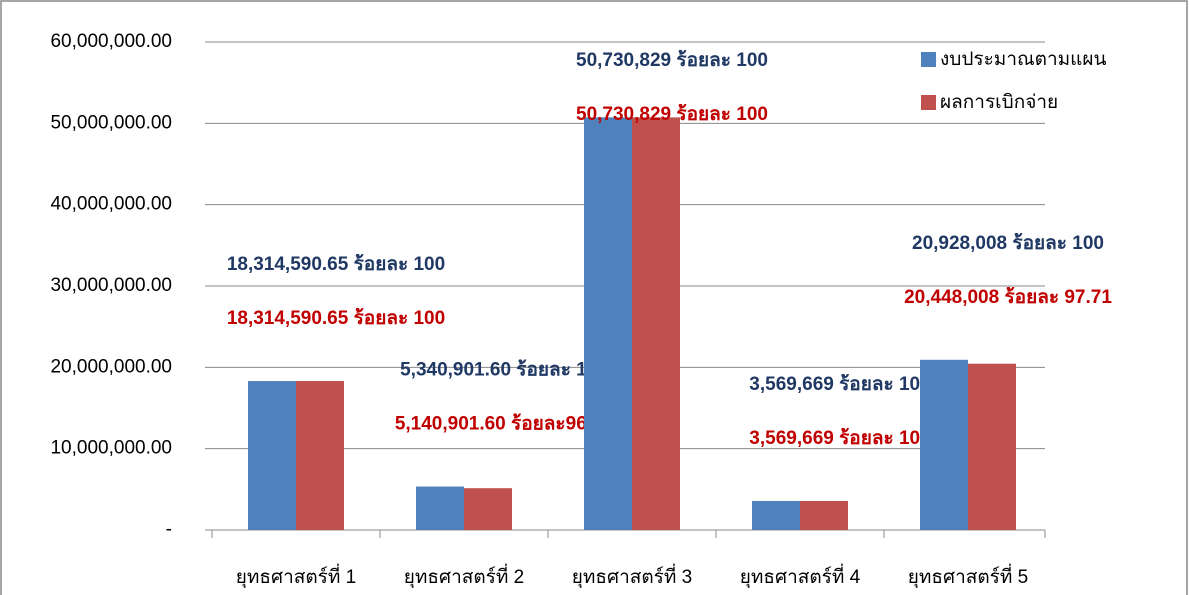 Image resolution: width=1189 pixels, height=595 pixels. I want to click on data-label: 5,340,901.60 ร้อยละ 100, so click(504, 370).